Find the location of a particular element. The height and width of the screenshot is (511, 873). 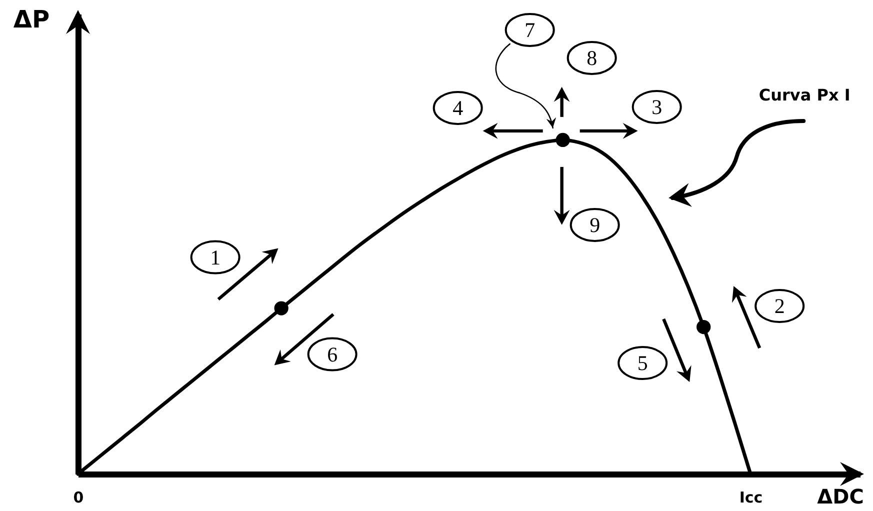

text: 4 is located at coordinates (458, 108).